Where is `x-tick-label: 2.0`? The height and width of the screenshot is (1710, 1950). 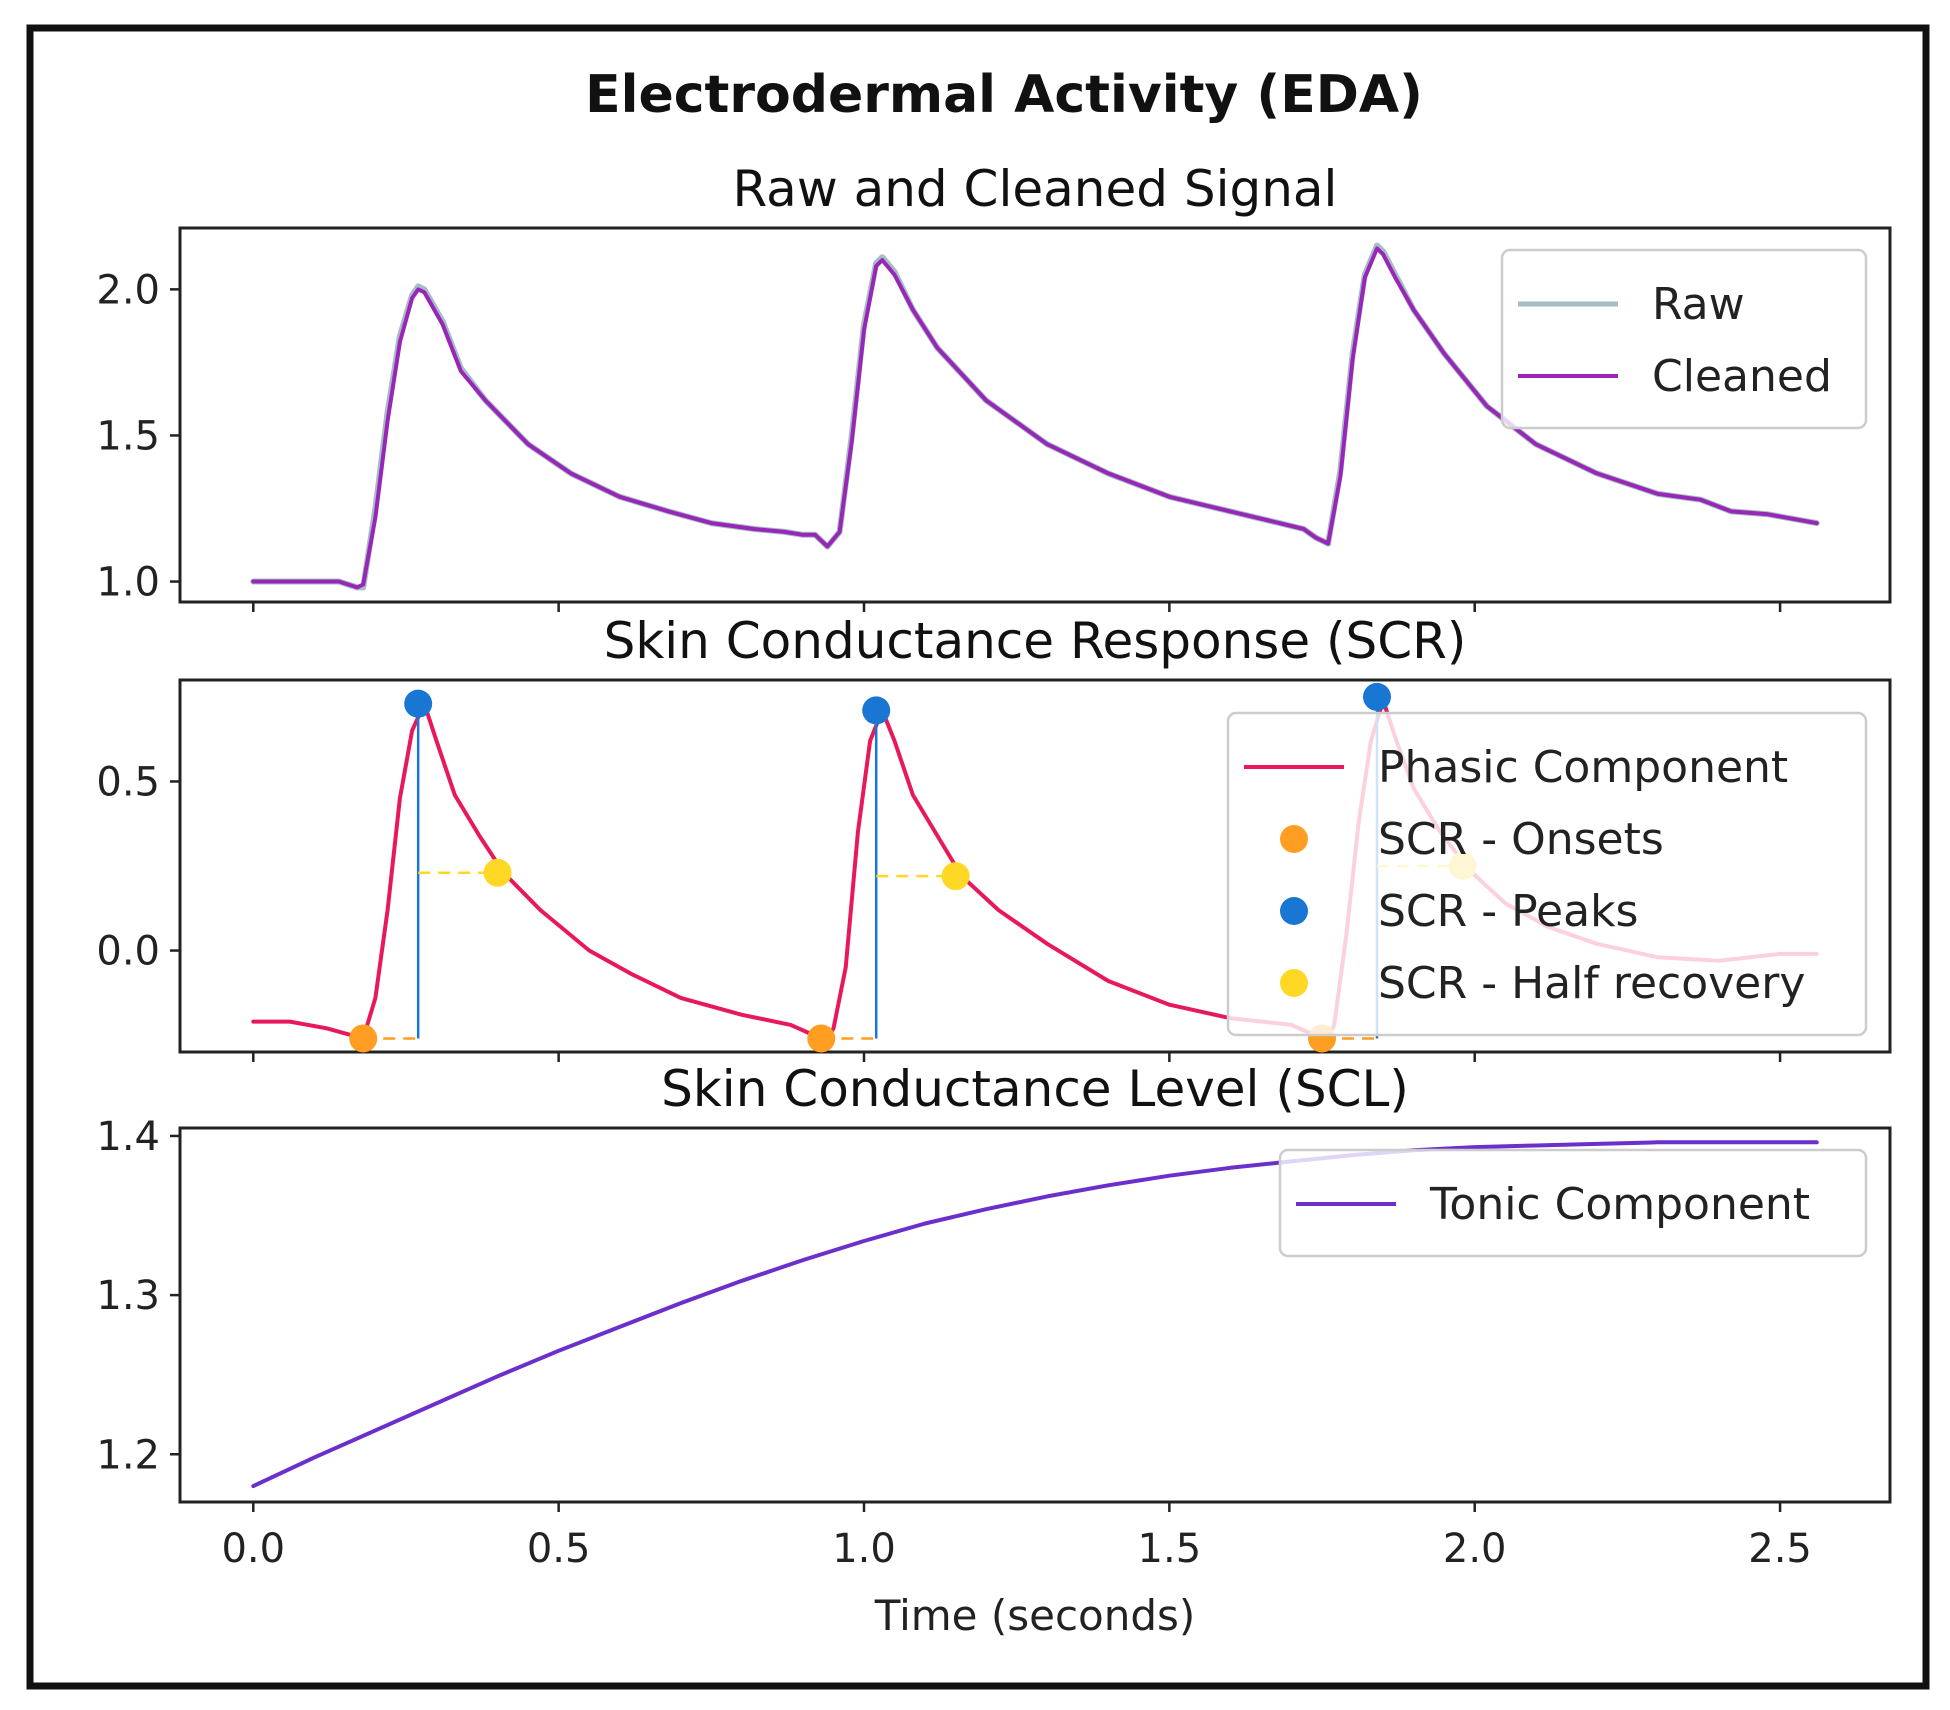
x-tick-label: 2.0 is located at coordinates (1475, 1549).